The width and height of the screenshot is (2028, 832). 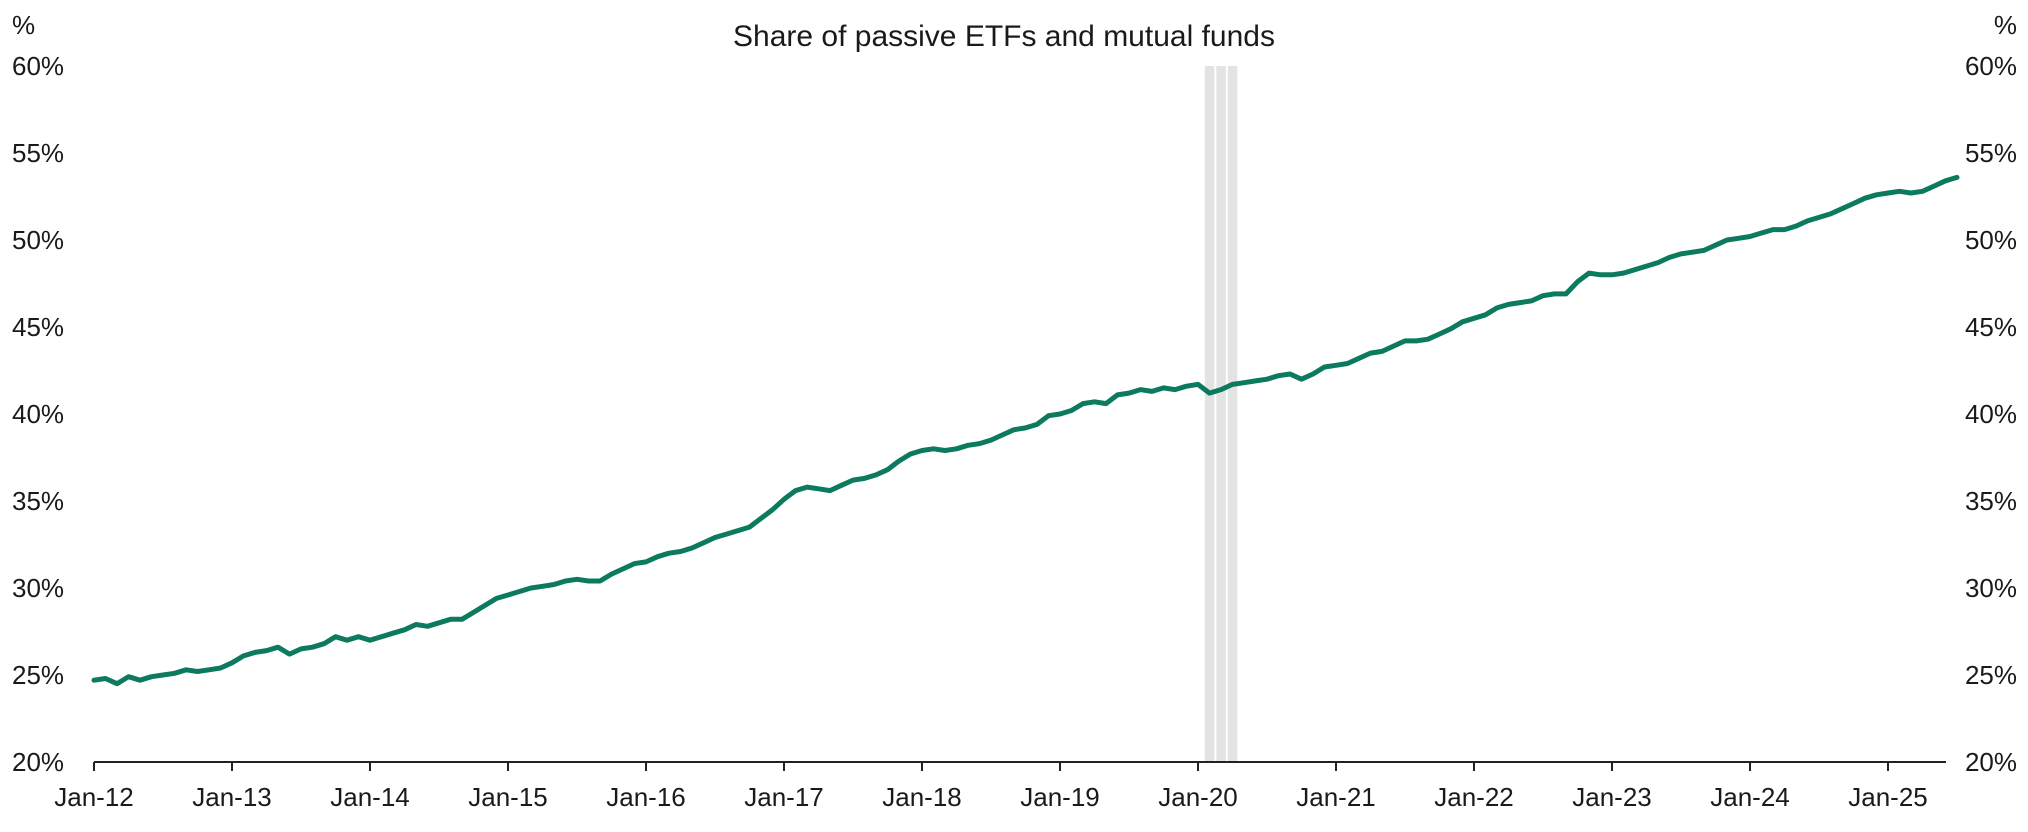 I want to click on y-tick-label-left: 25%, so click(x=38, y=675).